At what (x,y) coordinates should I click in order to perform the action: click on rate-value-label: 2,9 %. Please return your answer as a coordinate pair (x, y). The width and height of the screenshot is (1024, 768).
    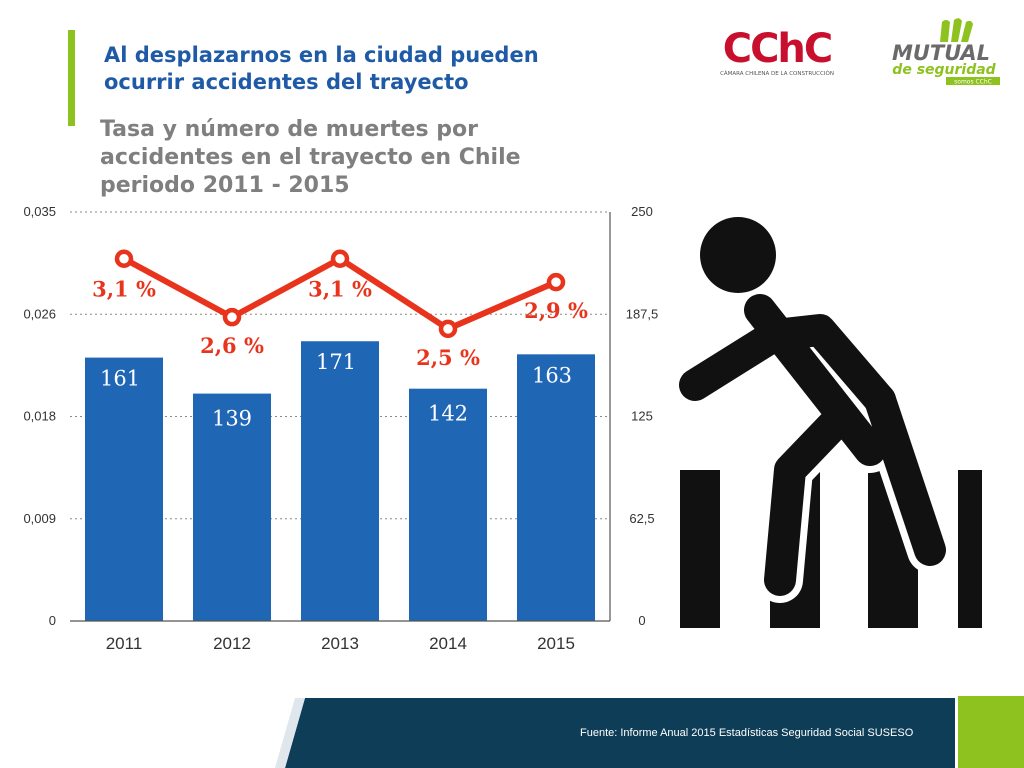
    Looking at the image, I should click on (556, 310).